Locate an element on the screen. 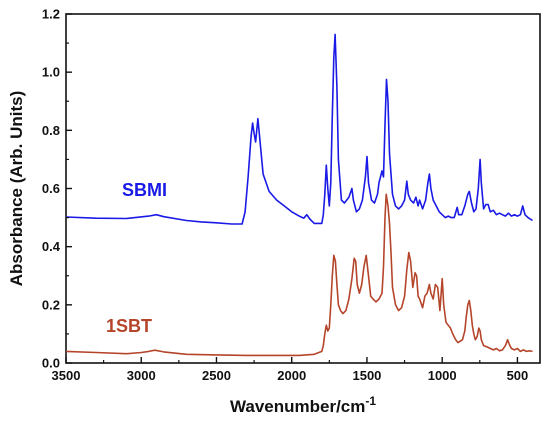 This screenshot has height=423, width=550. x-tick-label: 2500 is located at coordinates (216, 375).